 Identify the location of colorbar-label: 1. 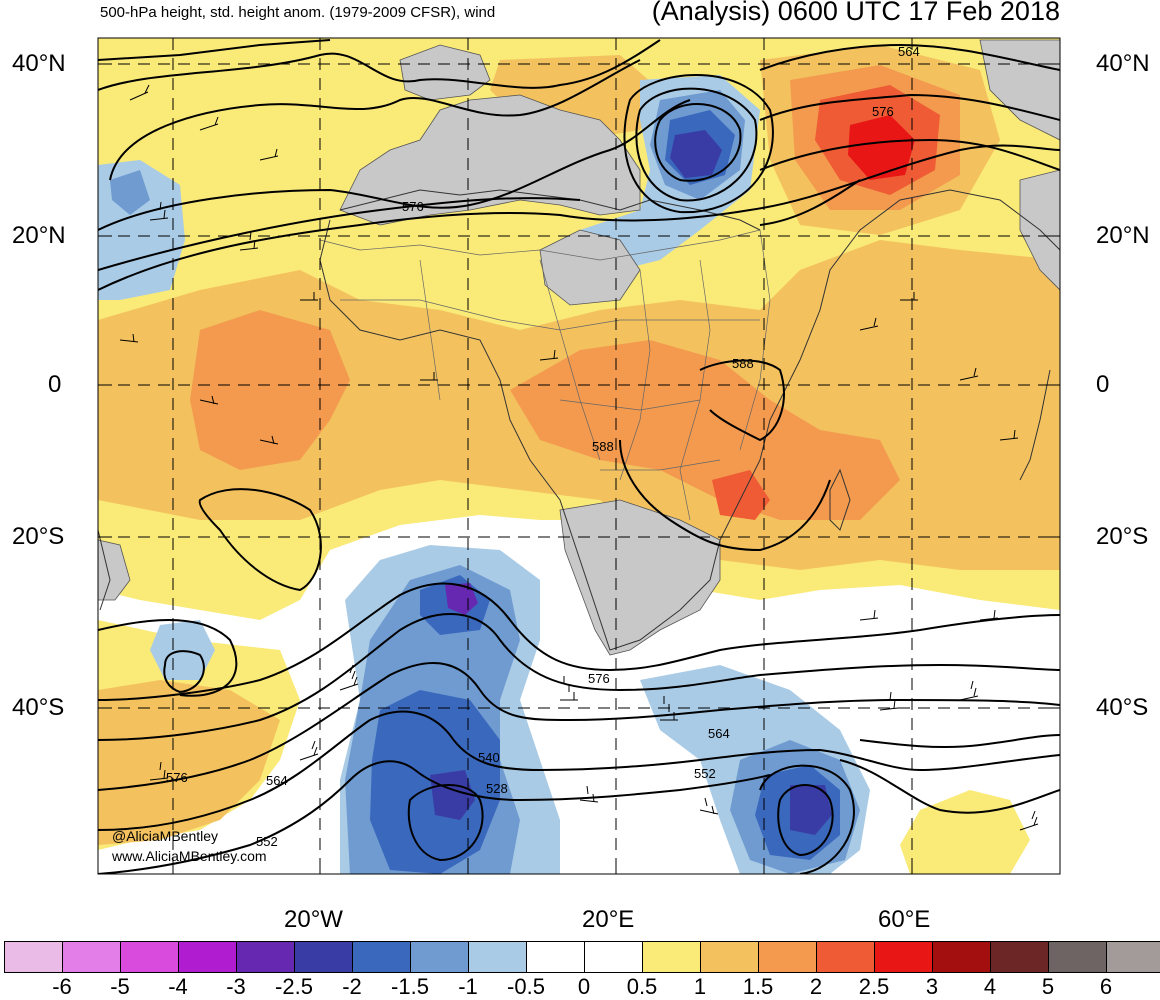
(700, 986).